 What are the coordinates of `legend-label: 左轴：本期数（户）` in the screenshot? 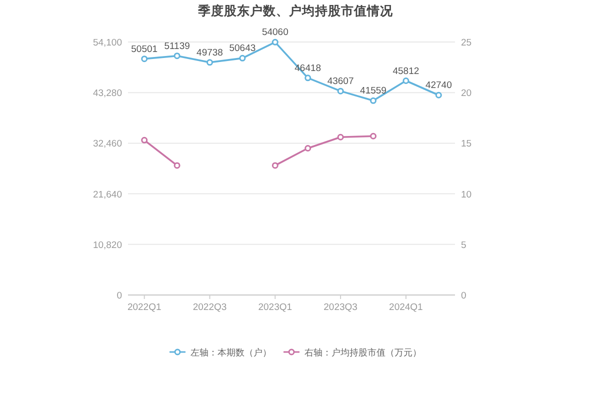 It's located at (231, 353).